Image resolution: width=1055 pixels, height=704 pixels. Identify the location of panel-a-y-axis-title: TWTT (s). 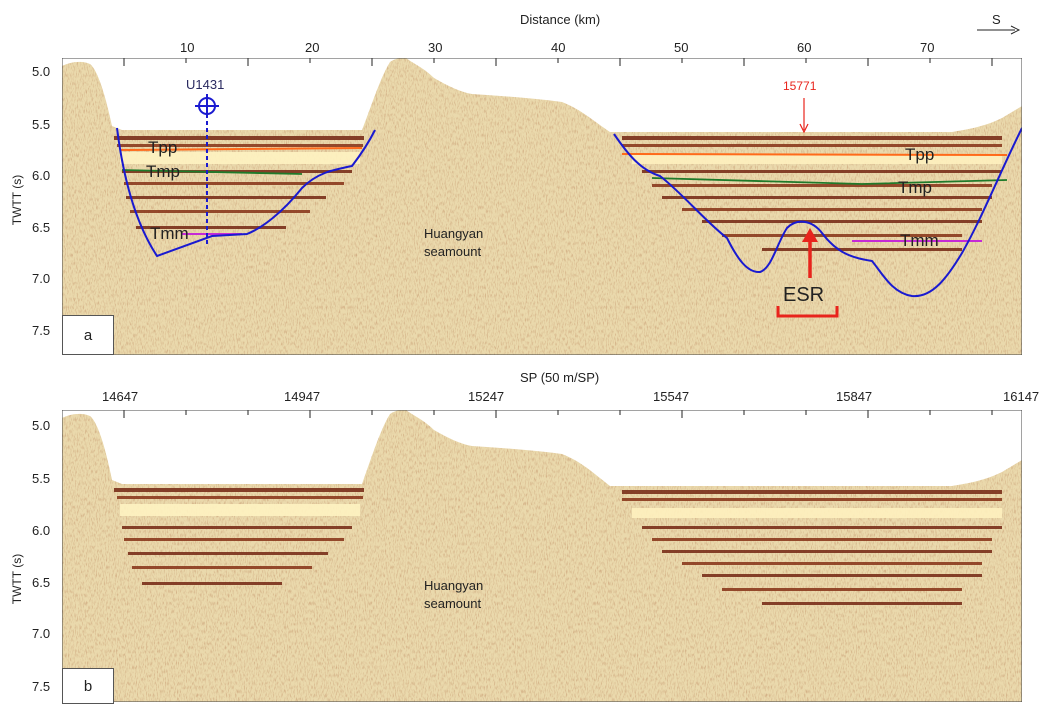
(17, 200).